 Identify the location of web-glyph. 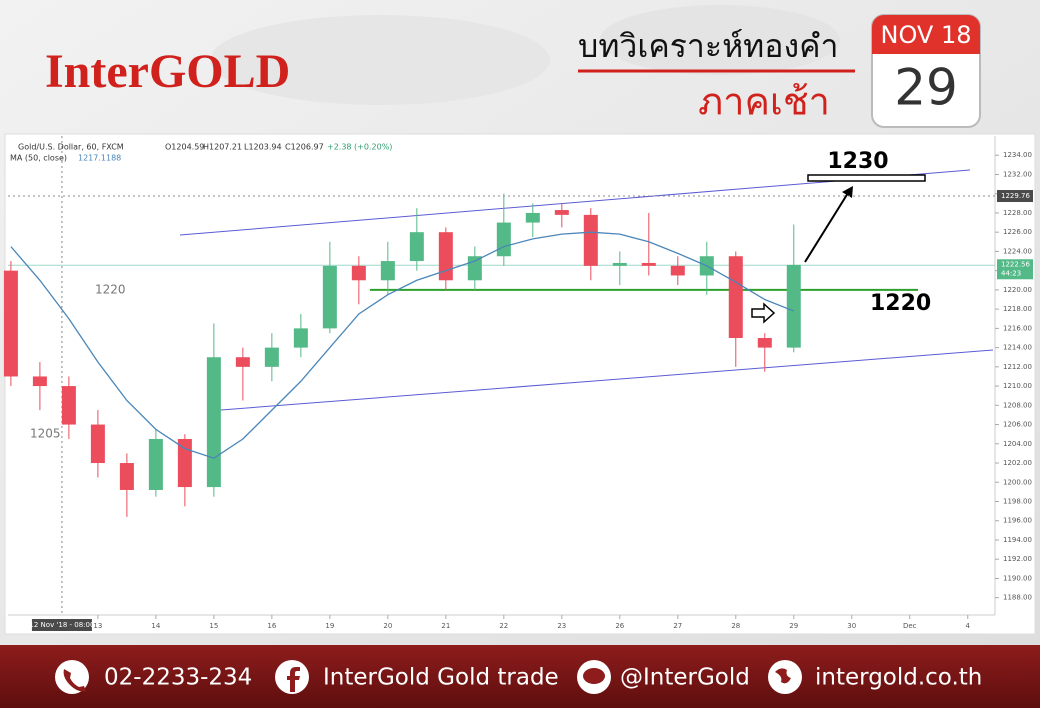
(783, 676).